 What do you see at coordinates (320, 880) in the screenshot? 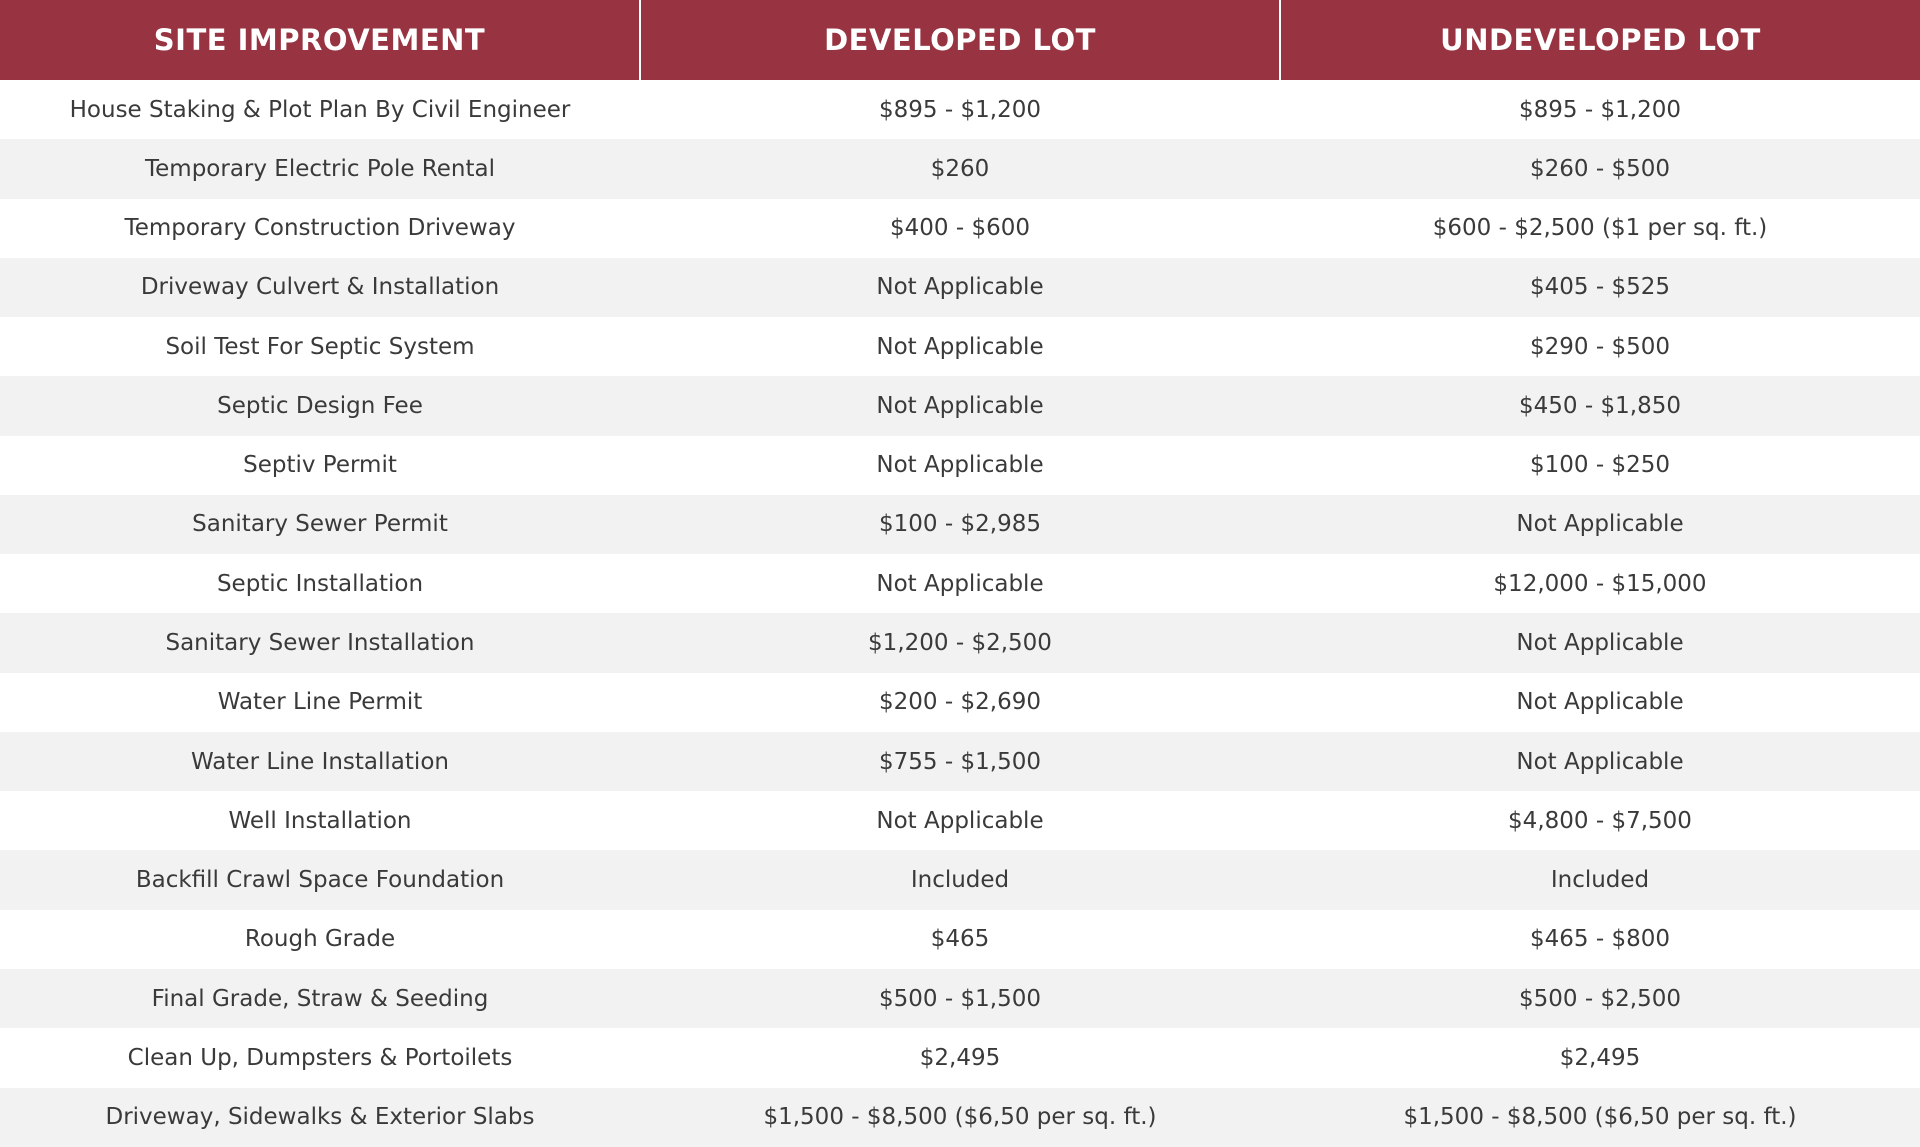
I see `table-cell: Backfill Crawl Space Foundation` at bounding box center [320, 880].